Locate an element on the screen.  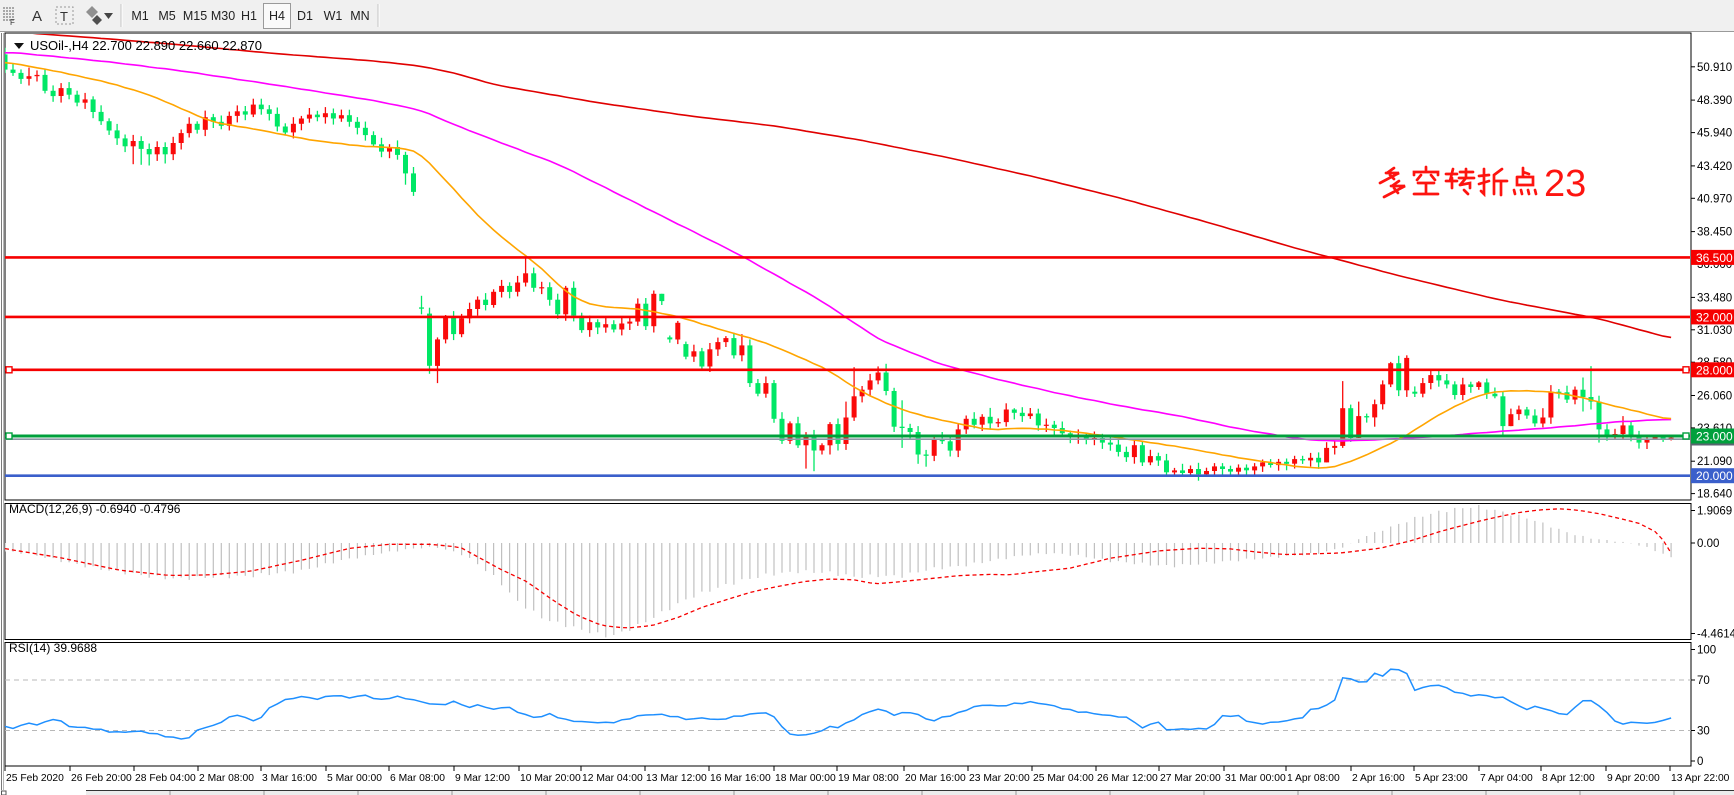
svg-text: 16 Mar 16:00 is located at coordinates (740, 778).